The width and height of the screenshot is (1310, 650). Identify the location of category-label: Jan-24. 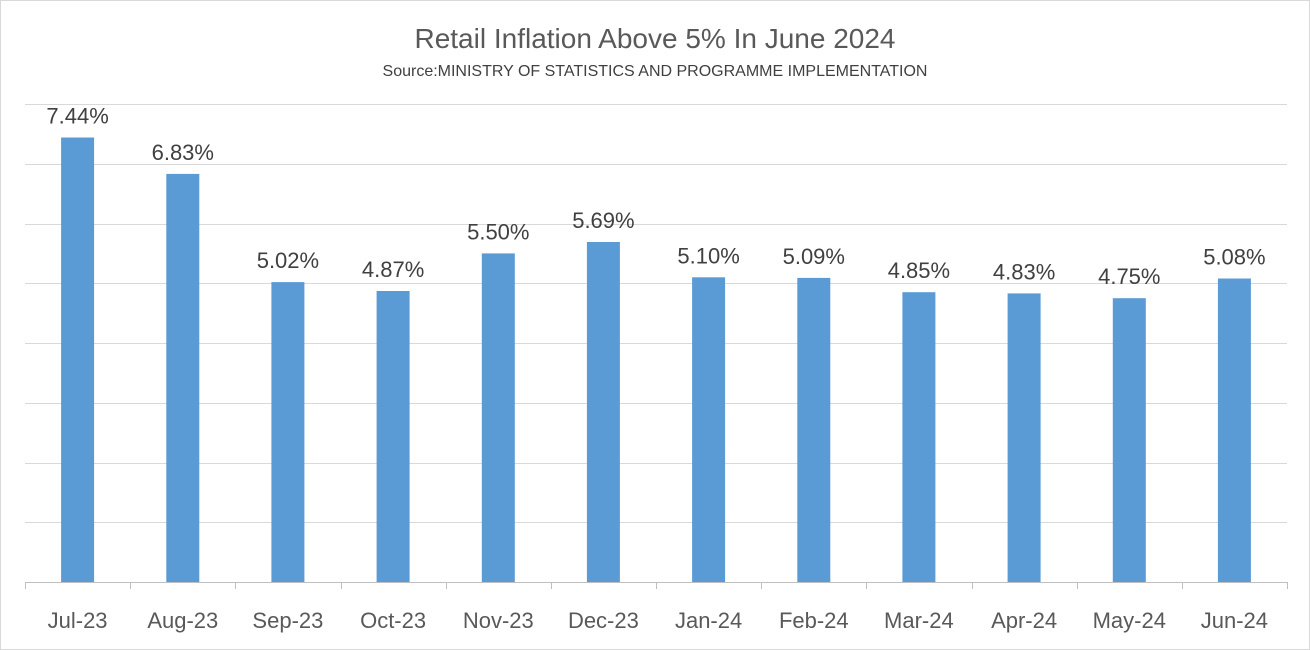
(708, 620).